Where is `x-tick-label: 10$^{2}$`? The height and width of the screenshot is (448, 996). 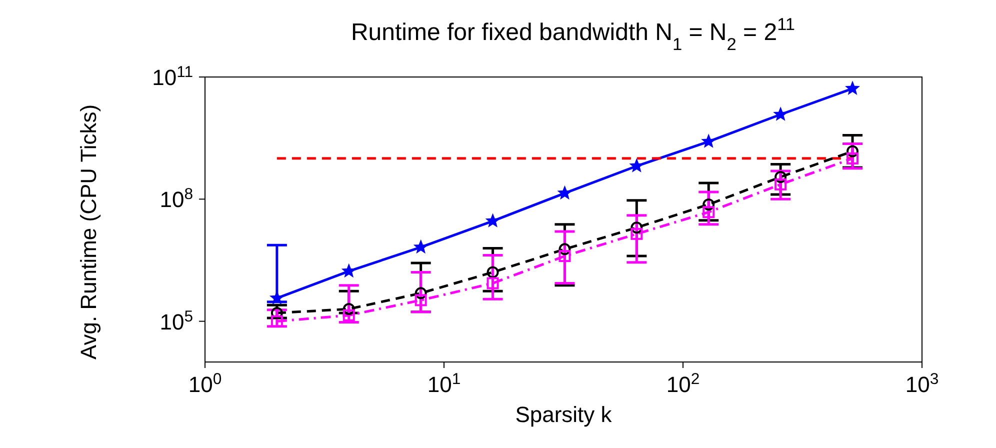 x-tick-label: 10$^{2}$ is located at coordinates (683, 383).